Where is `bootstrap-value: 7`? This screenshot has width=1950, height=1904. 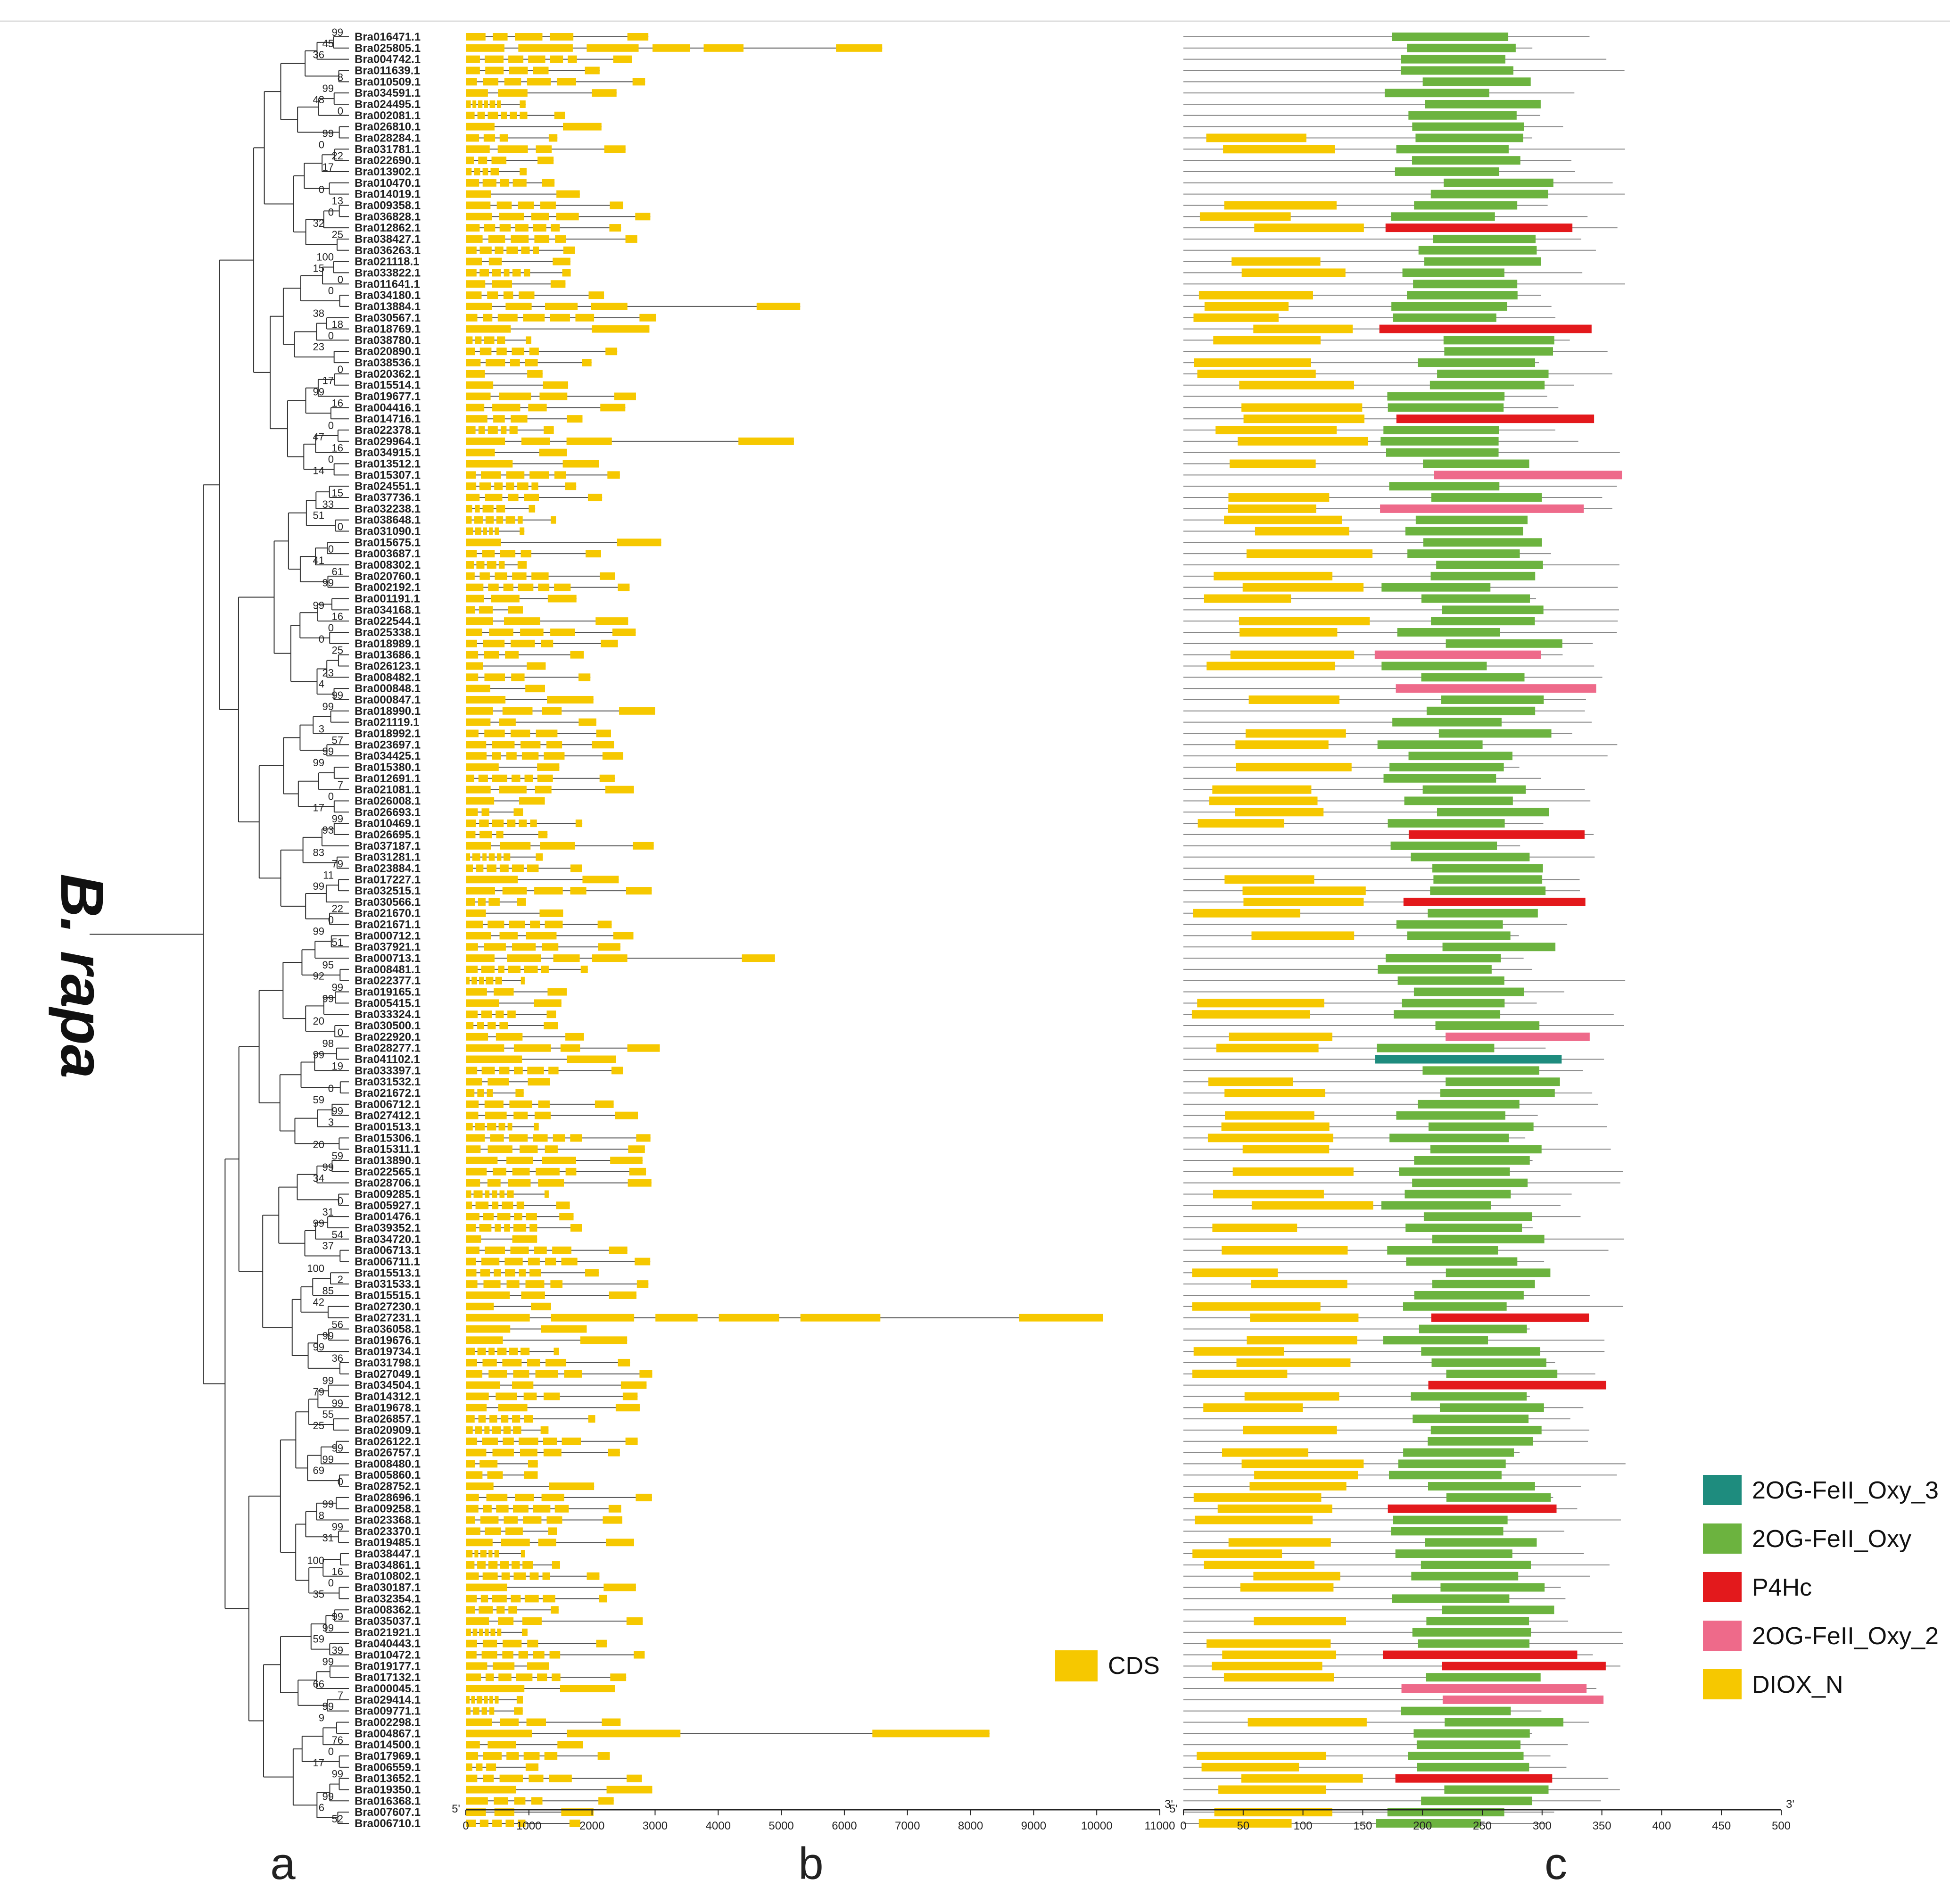 bootstrap-value: 7 is located at coordinates (340, 1695).